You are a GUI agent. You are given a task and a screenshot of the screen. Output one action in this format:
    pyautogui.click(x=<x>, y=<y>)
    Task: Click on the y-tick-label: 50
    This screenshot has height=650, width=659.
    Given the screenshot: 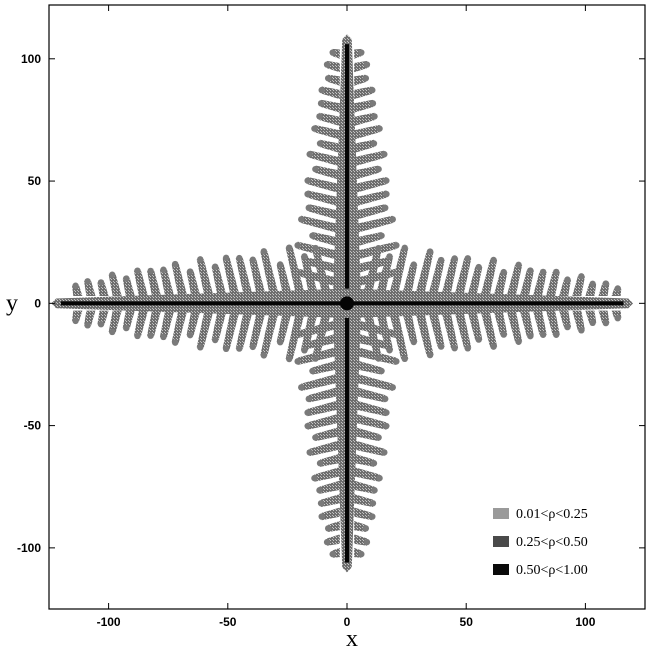 What is the action you would take?
    pyautogui.click(x=35, y=181)
    